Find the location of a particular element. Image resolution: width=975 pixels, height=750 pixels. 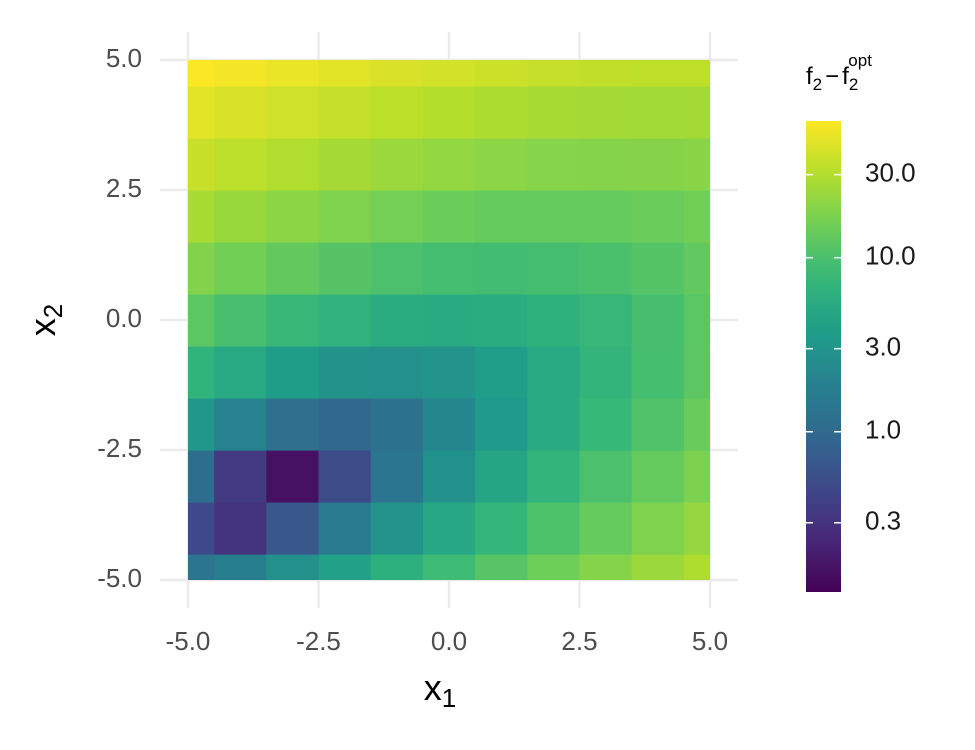

cb-sup: opt is located at coordinates (860, 60).